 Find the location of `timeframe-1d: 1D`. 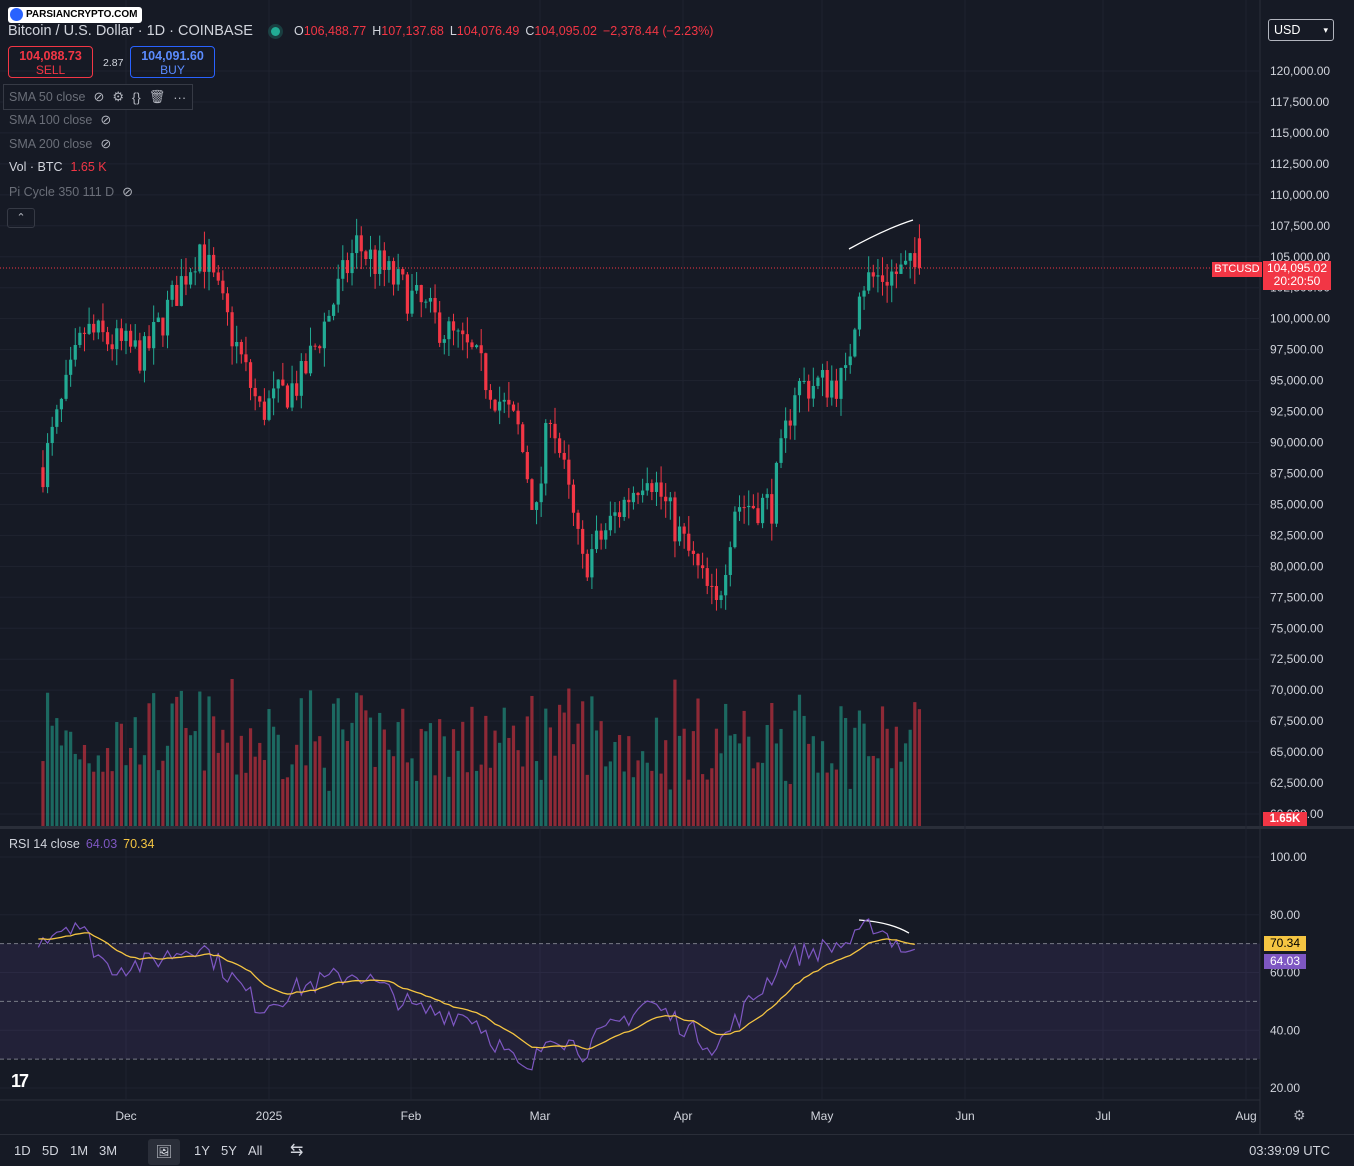

timeframe-1d: 1D is located at coordinates (22, 1150).